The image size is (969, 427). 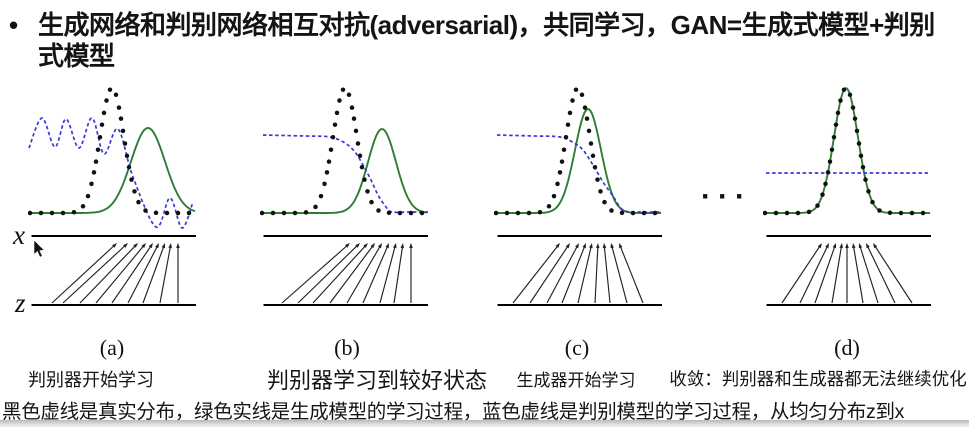 What do you see at coordinates (847, 347) in the screenshot?
I see `panel-letter-d: (d)` at bounding box center [847, 347].